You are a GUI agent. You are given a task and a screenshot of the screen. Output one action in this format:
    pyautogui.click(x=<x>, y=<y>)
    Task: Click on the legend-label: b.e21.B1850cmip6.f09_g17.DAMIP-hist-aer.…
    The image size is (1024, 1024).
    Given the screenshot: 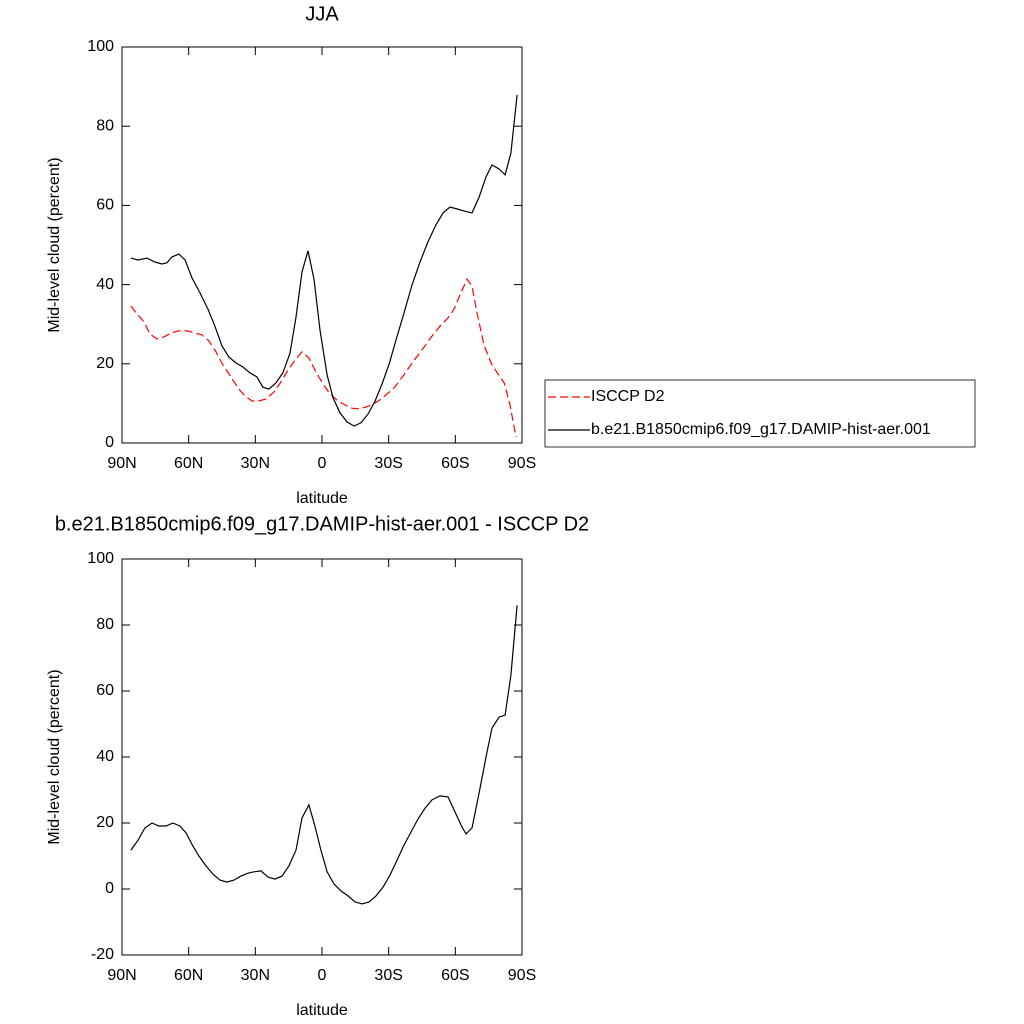 What is the action you would take?
    pyautogui.click(x=761, y=429)
    